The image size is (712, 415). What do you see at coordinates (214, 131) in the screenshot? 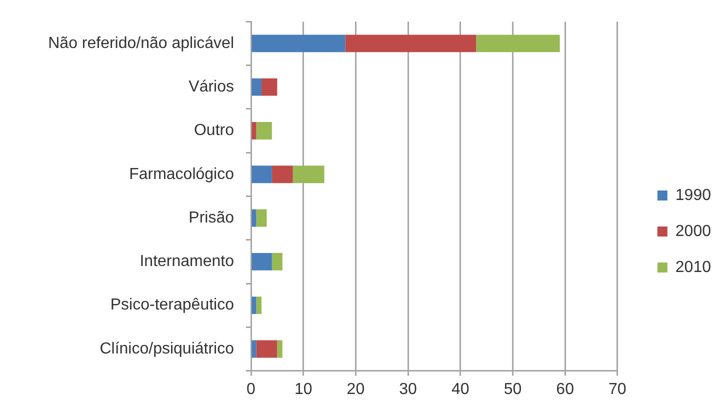
I see `y-tick-label: Outro` at bounding box center [214, 131].